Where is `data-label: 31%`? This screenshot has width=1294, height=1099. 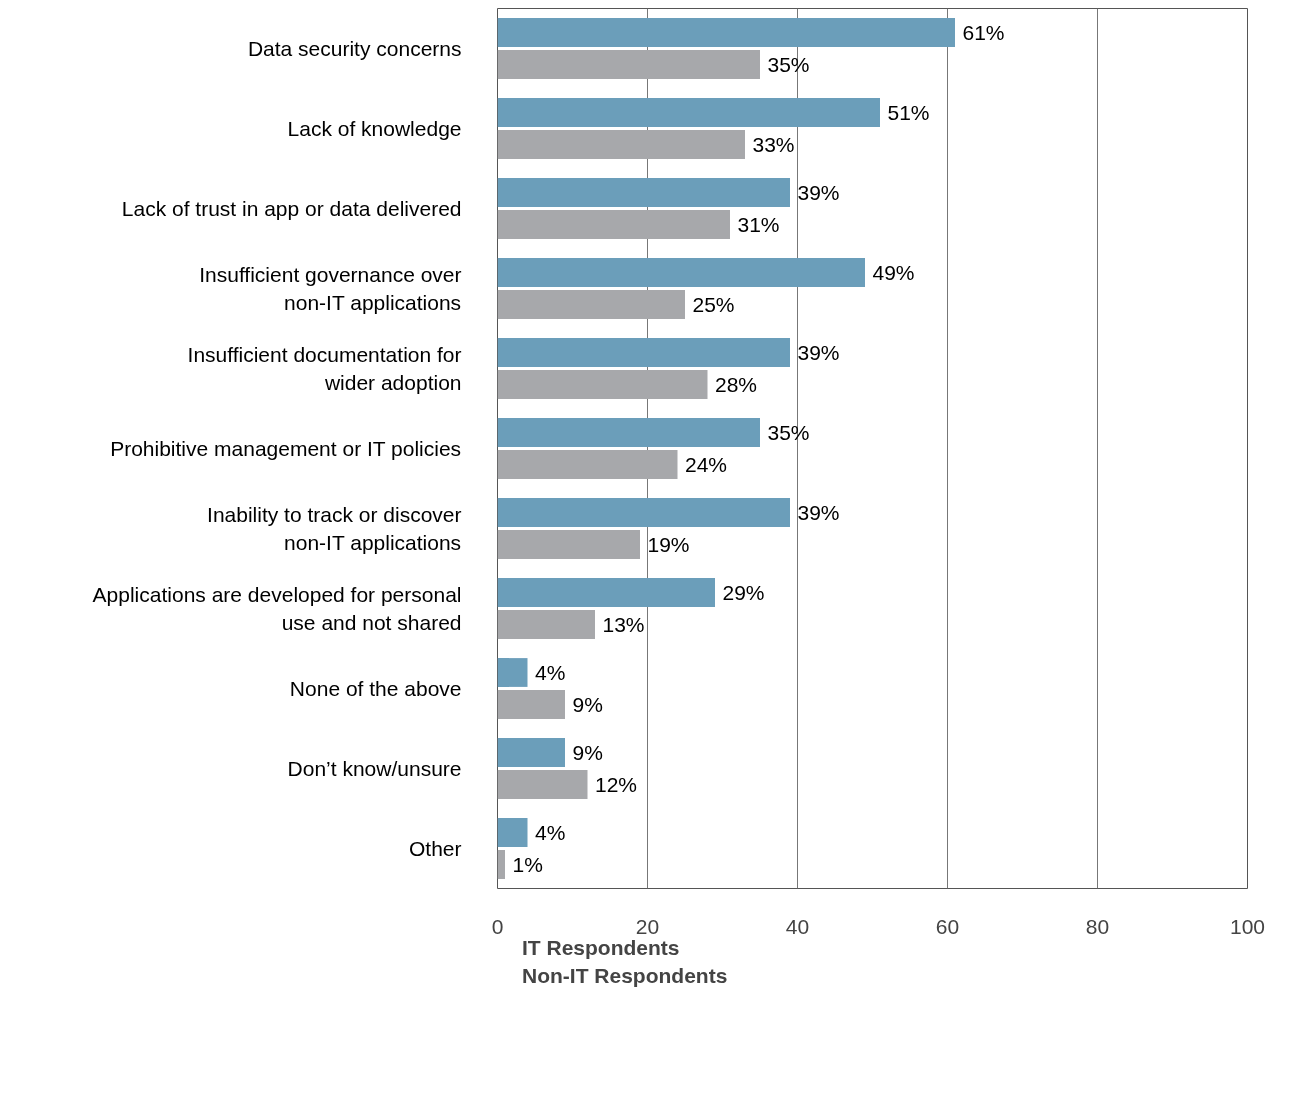
data-label: 31% is located at coordinates (758, 224).